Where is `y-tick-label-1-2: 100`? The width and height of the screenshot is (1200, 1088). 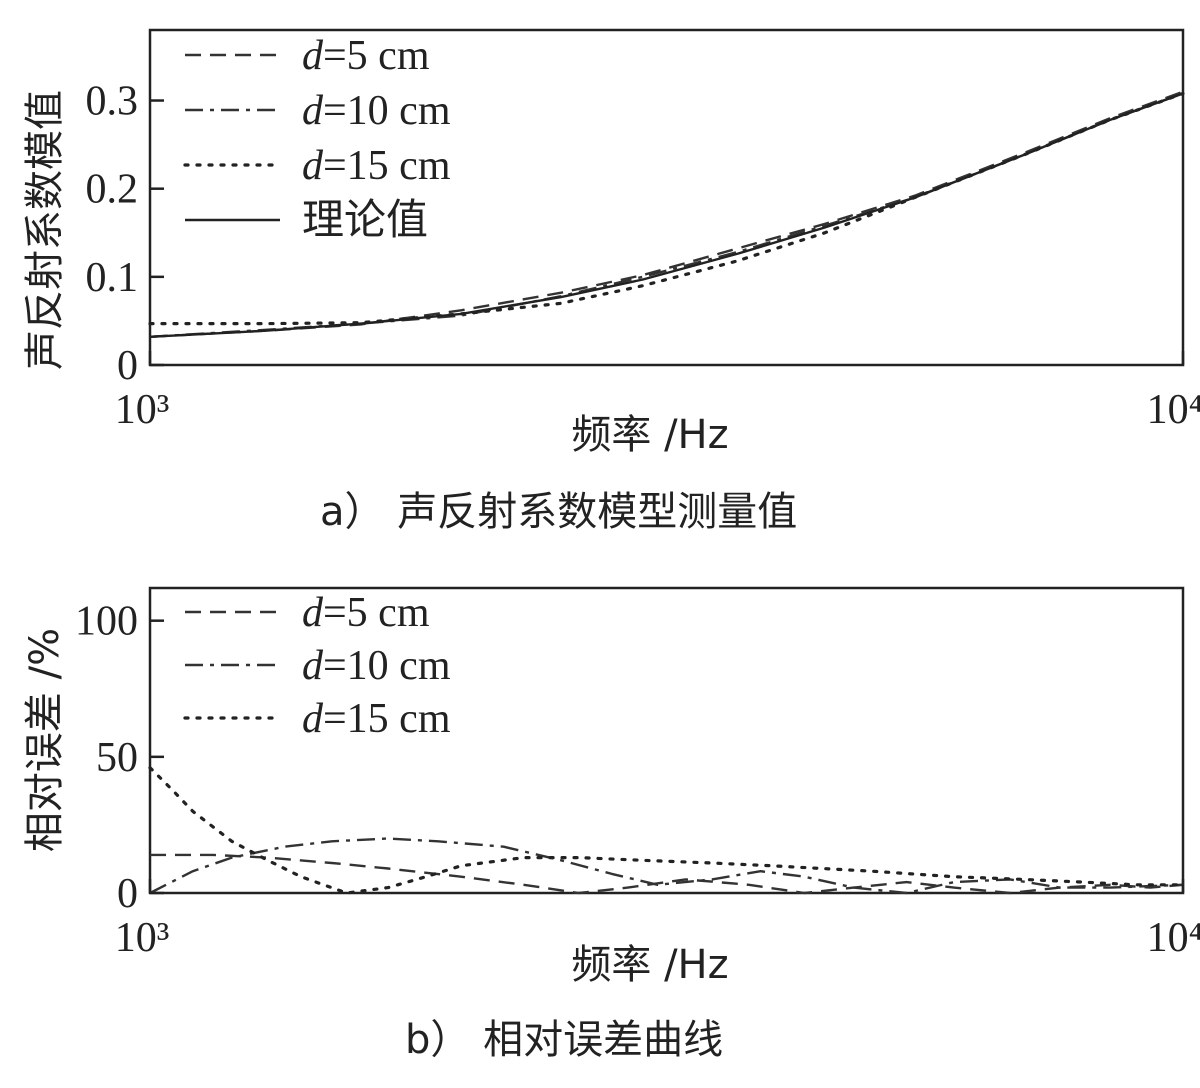
y-tick-label-1-2: 100 is located at coordinates (106, 622).